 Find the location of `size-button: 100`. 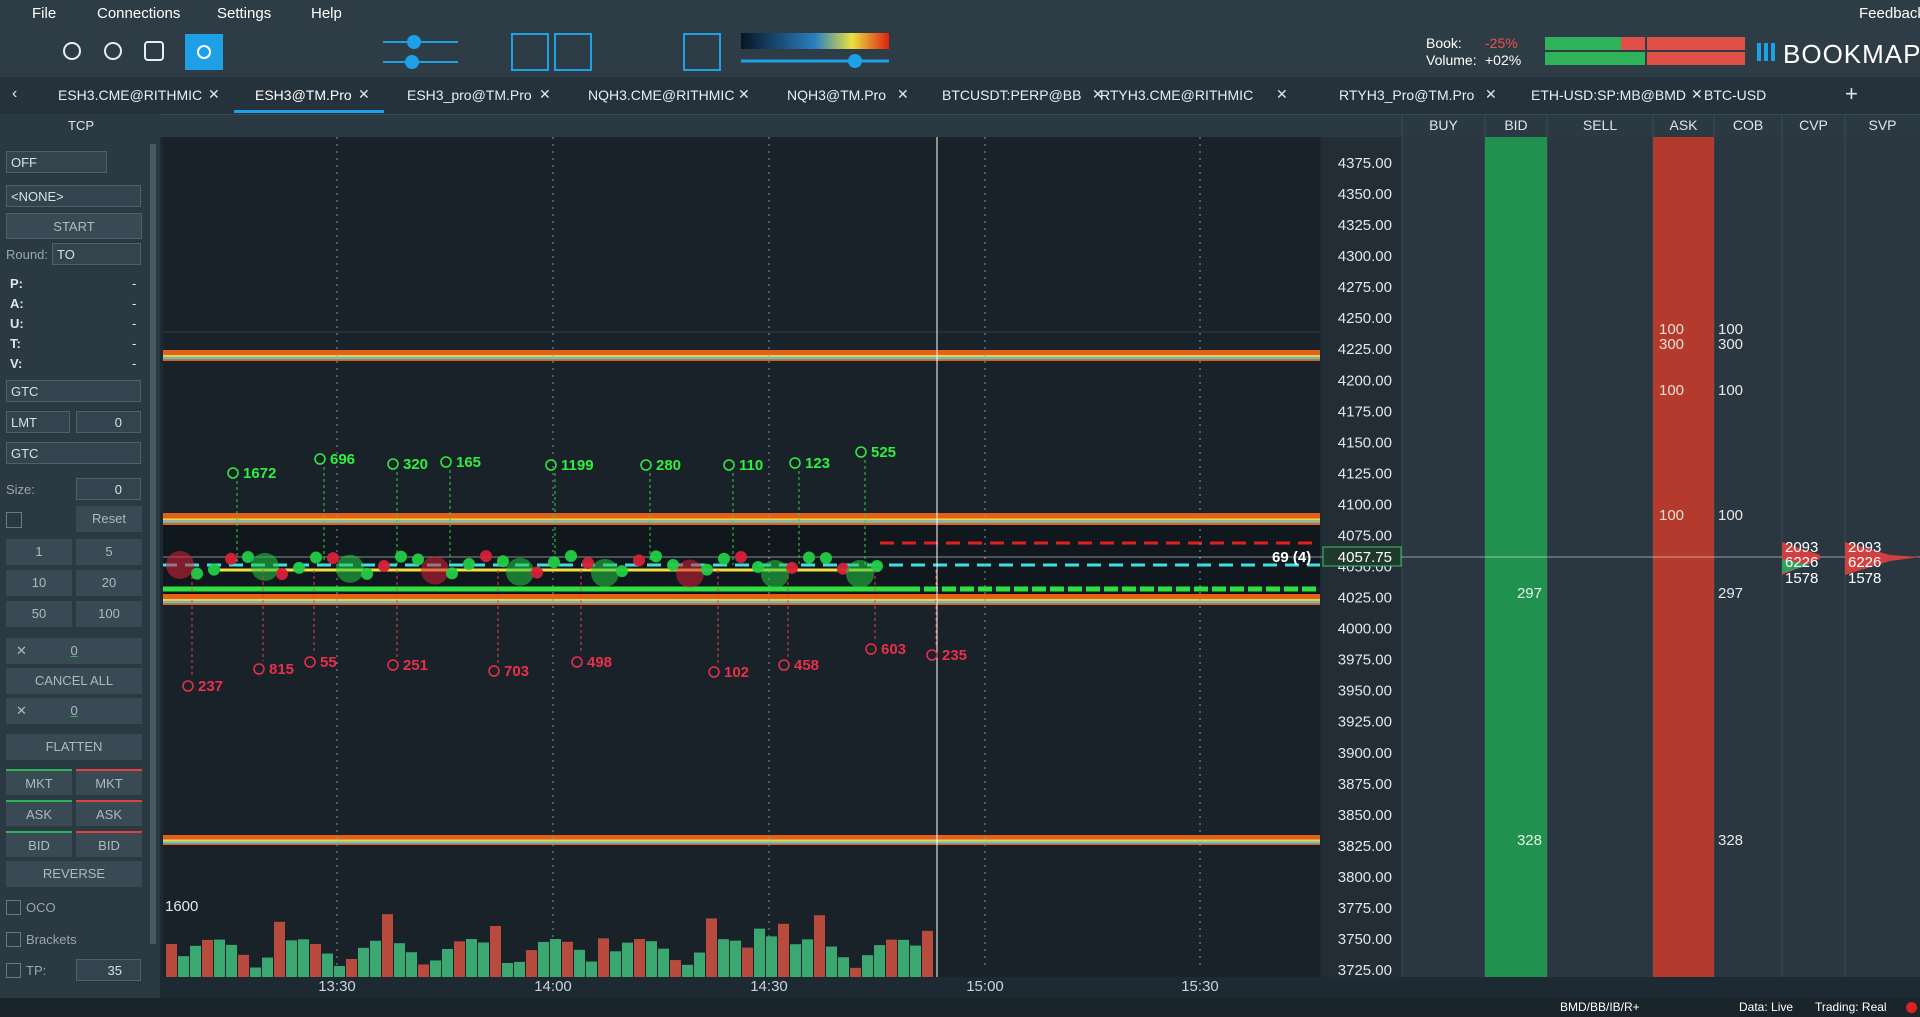

size-button: 100 is located at coordinates (109, 614).